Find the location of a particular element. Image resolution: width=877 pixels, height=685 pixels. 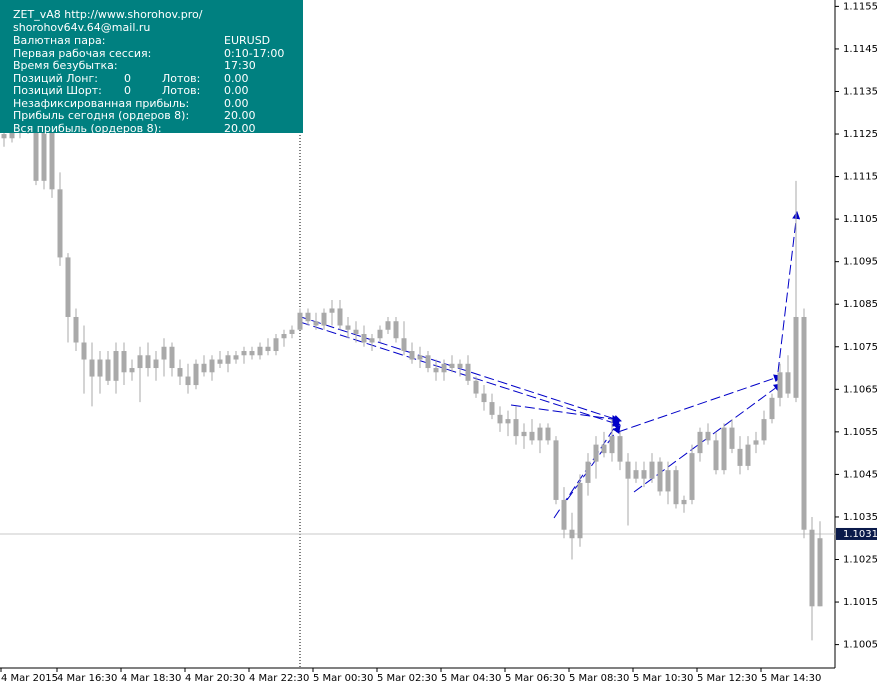

panel-value: 17:30 is located at coordinates (240, 65).